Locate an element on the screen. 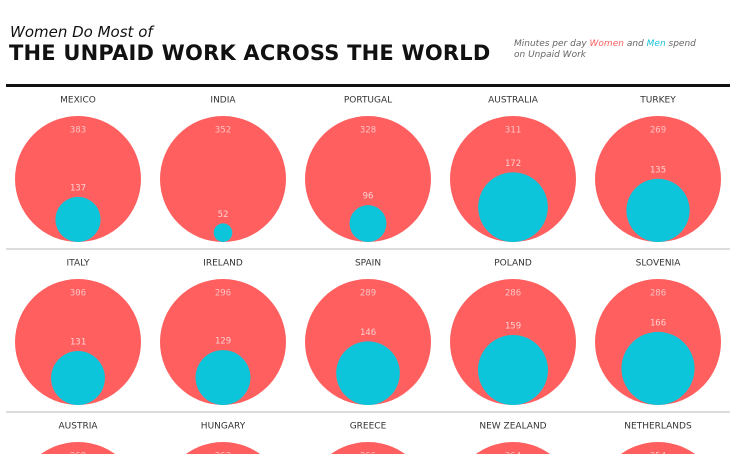  subtitle-text: and is located at coordinates (635, 44).